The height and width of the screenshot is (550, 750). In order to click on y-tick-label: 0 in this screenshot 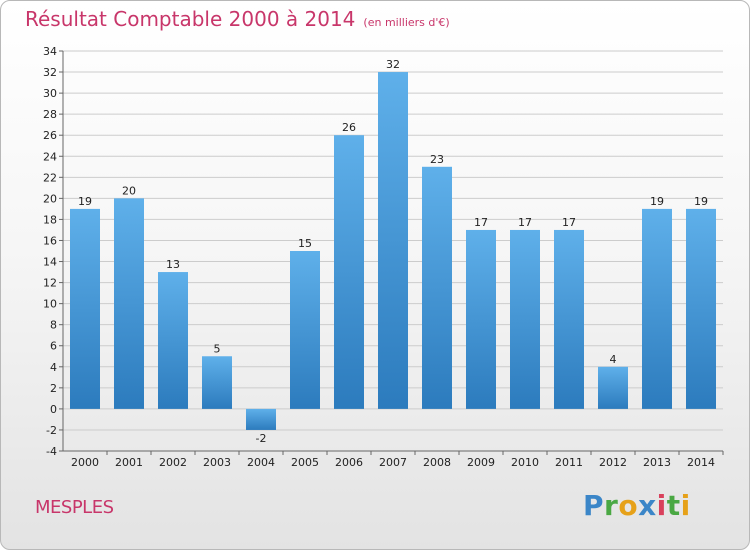, I will do `click(53, 409)`.